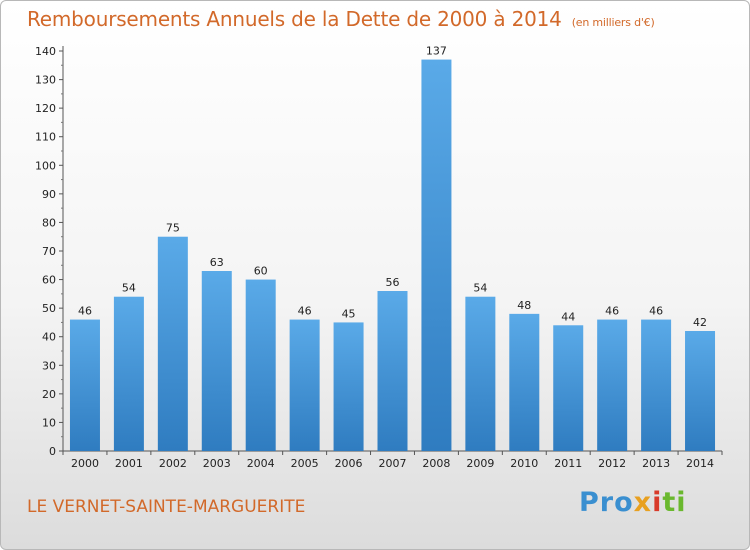 The height and width of the screenshot is (550, 750). I want to click on y-tick-label: 120, so click(45, 108).